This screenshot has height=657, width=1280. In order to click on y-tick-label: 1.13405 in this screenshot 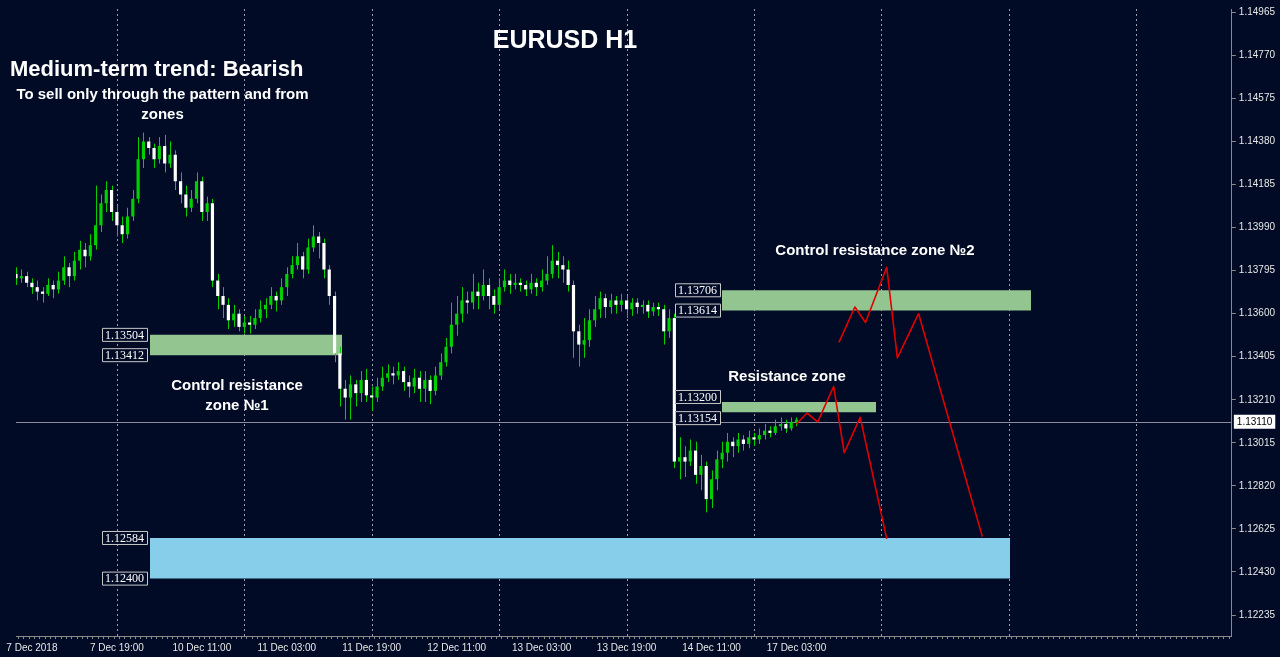, I will do `click(1257, 356)`.